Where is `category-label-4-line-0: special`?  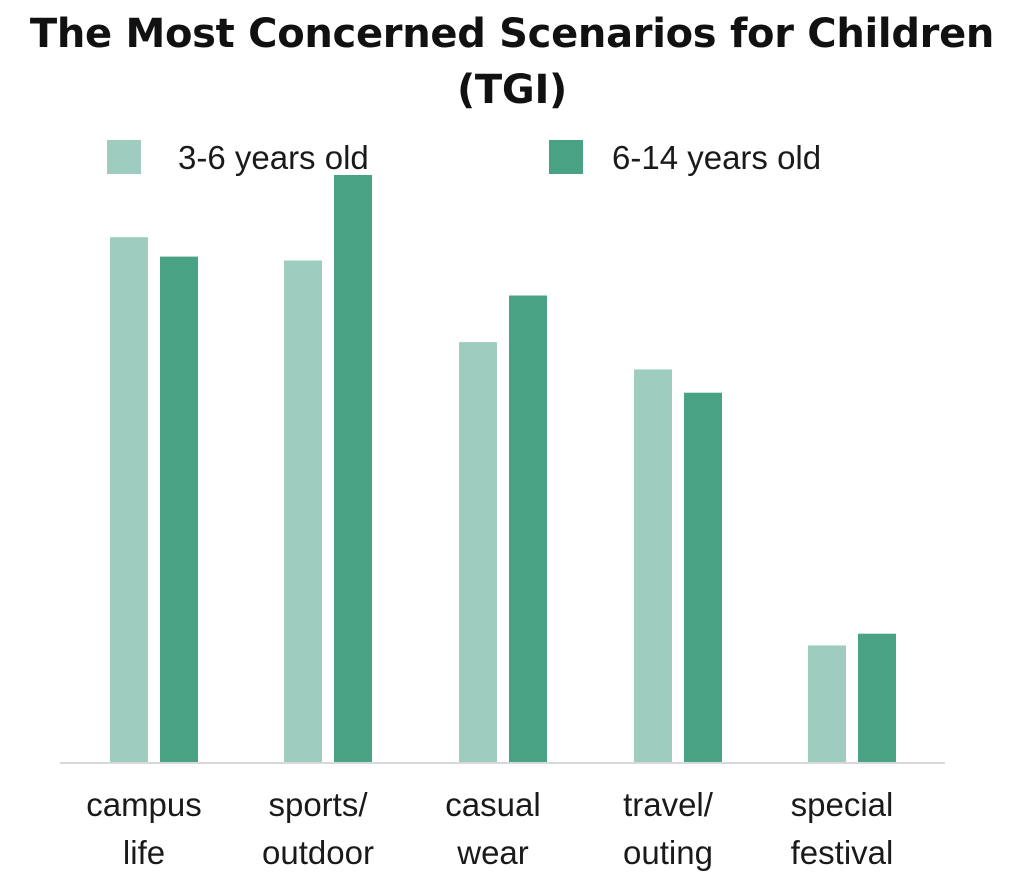
category-label-4-line-0: special is located at coordinates (842, 804).